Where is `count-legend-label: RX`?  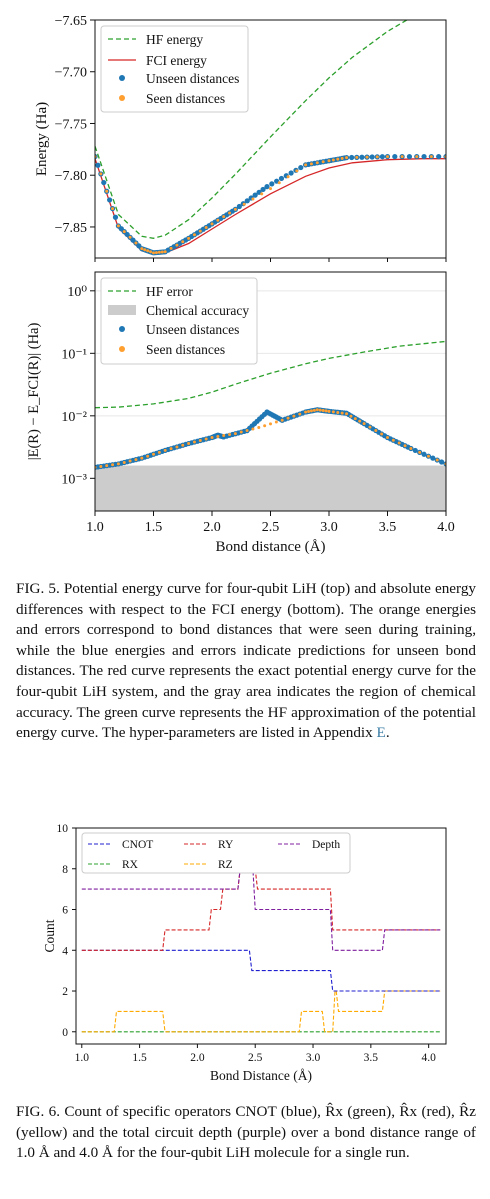 count-legend-label: RX is located at coordinates (130, 865).